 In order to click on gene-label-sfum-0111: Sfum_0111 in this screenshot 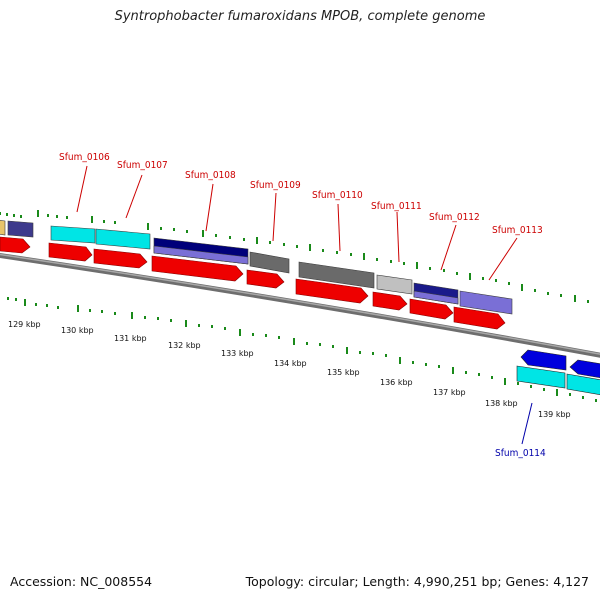, I will do `click(396, 206)`.